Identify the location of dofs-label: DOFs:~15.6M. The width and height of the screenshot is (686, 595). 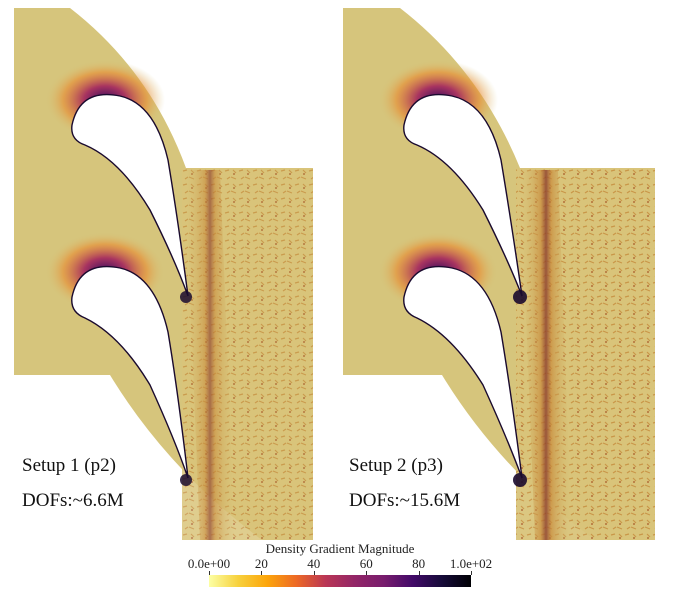
(405, 500).